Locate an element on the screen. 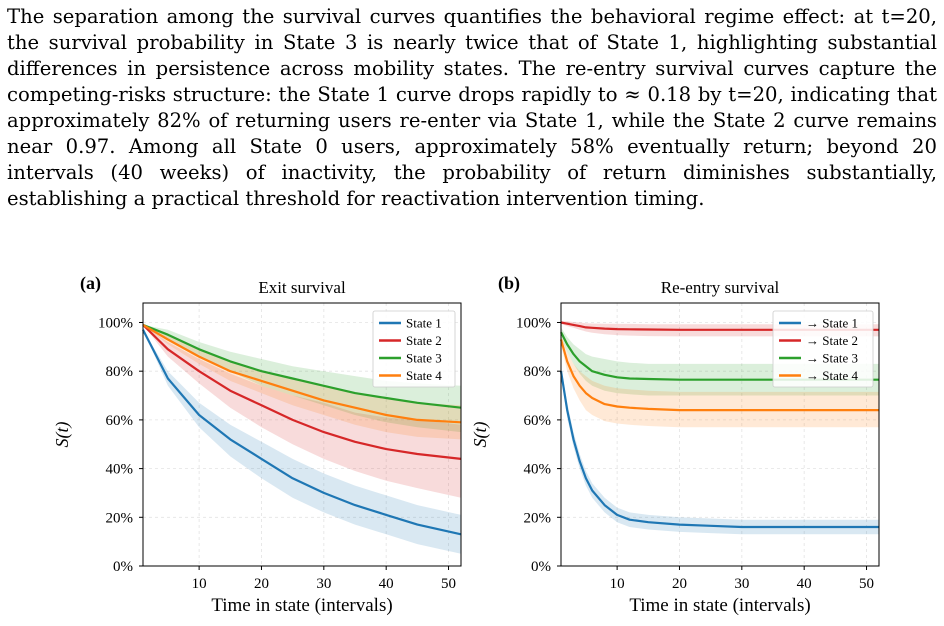 The width and height of the screenshot is (944, 626). legend-entry: State 2 is located at coordinates (424, 340).